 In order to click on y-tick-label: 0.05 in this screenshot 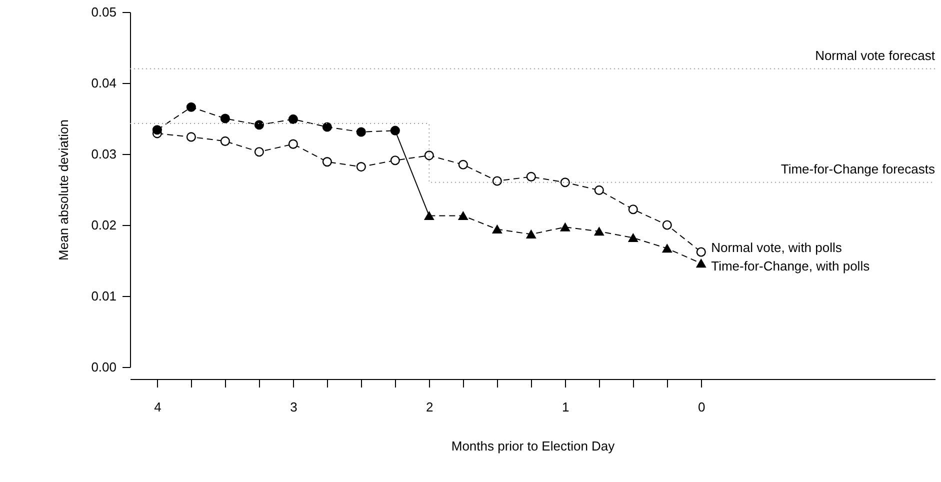, I will do `click(103, 12)`.